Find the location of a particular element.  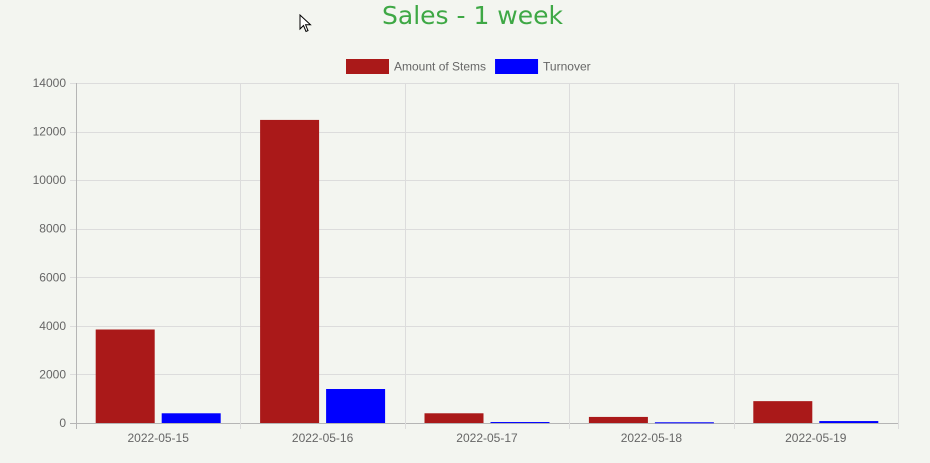

y-tick-label: 14000 is located at coordinates (50, 83).